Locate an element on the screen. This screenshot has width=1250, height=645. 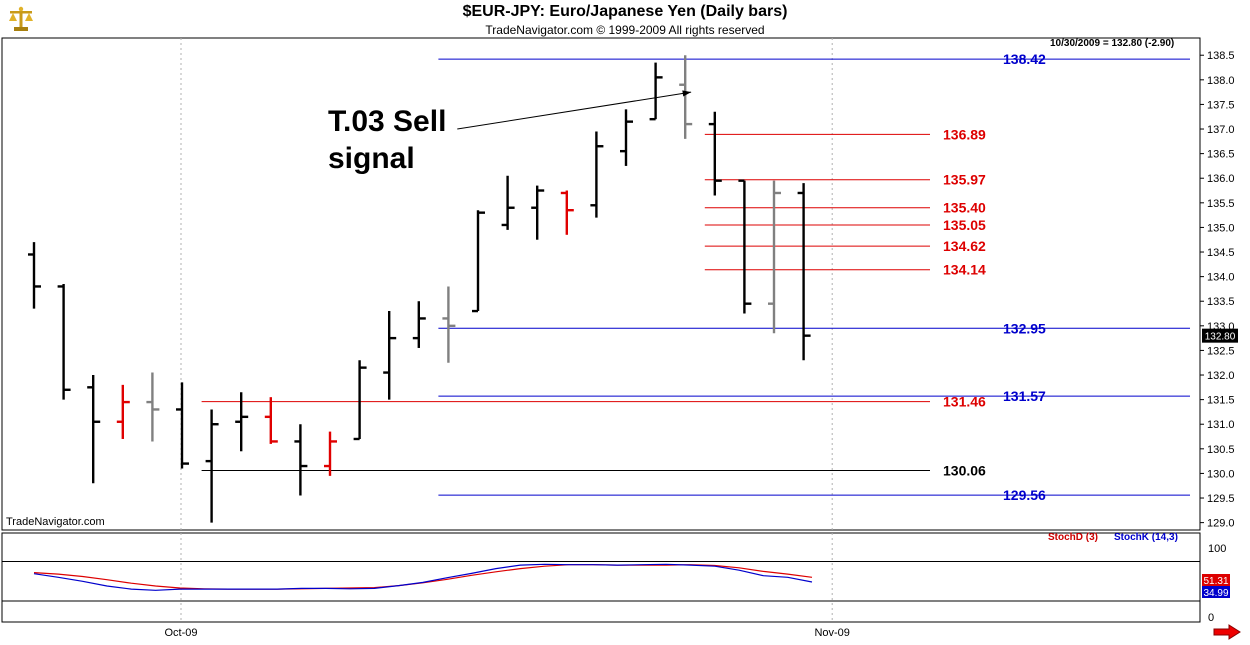
stoch-series-line is located at coordinates (423, 577).